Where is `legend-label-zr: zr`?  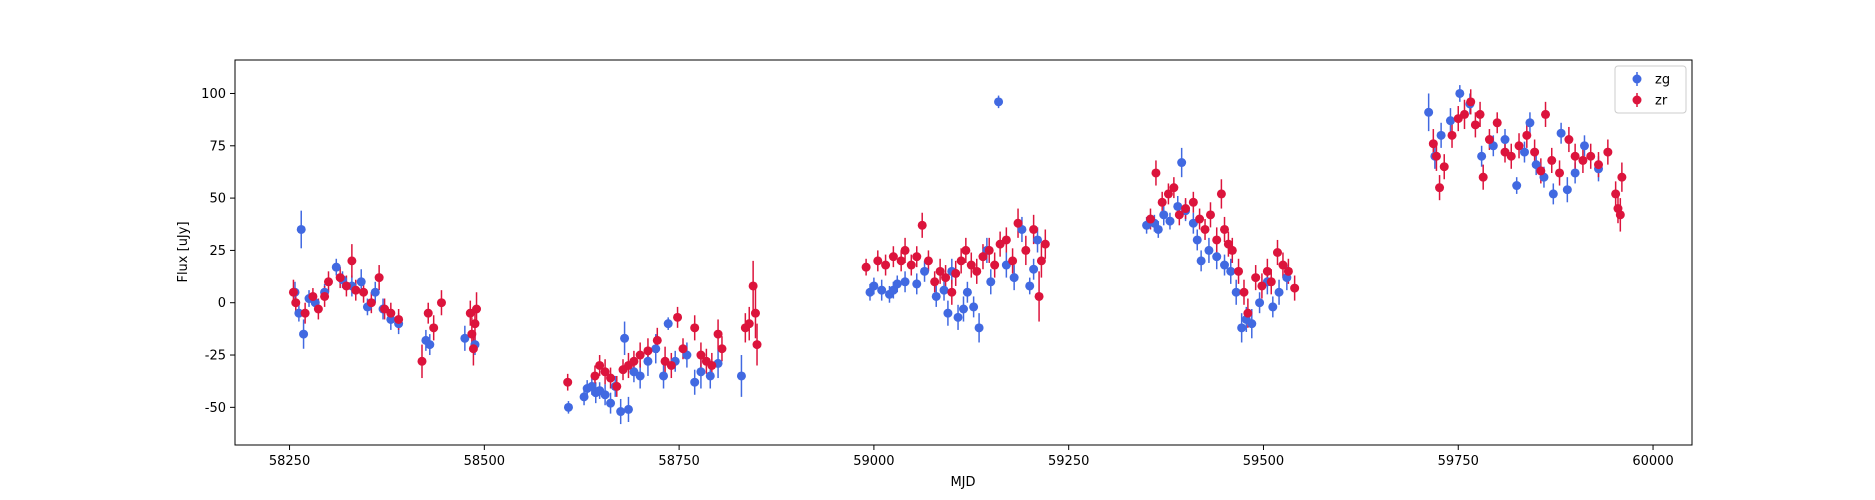 legend-label-zr: zr is located at coordinates (1661, 101).